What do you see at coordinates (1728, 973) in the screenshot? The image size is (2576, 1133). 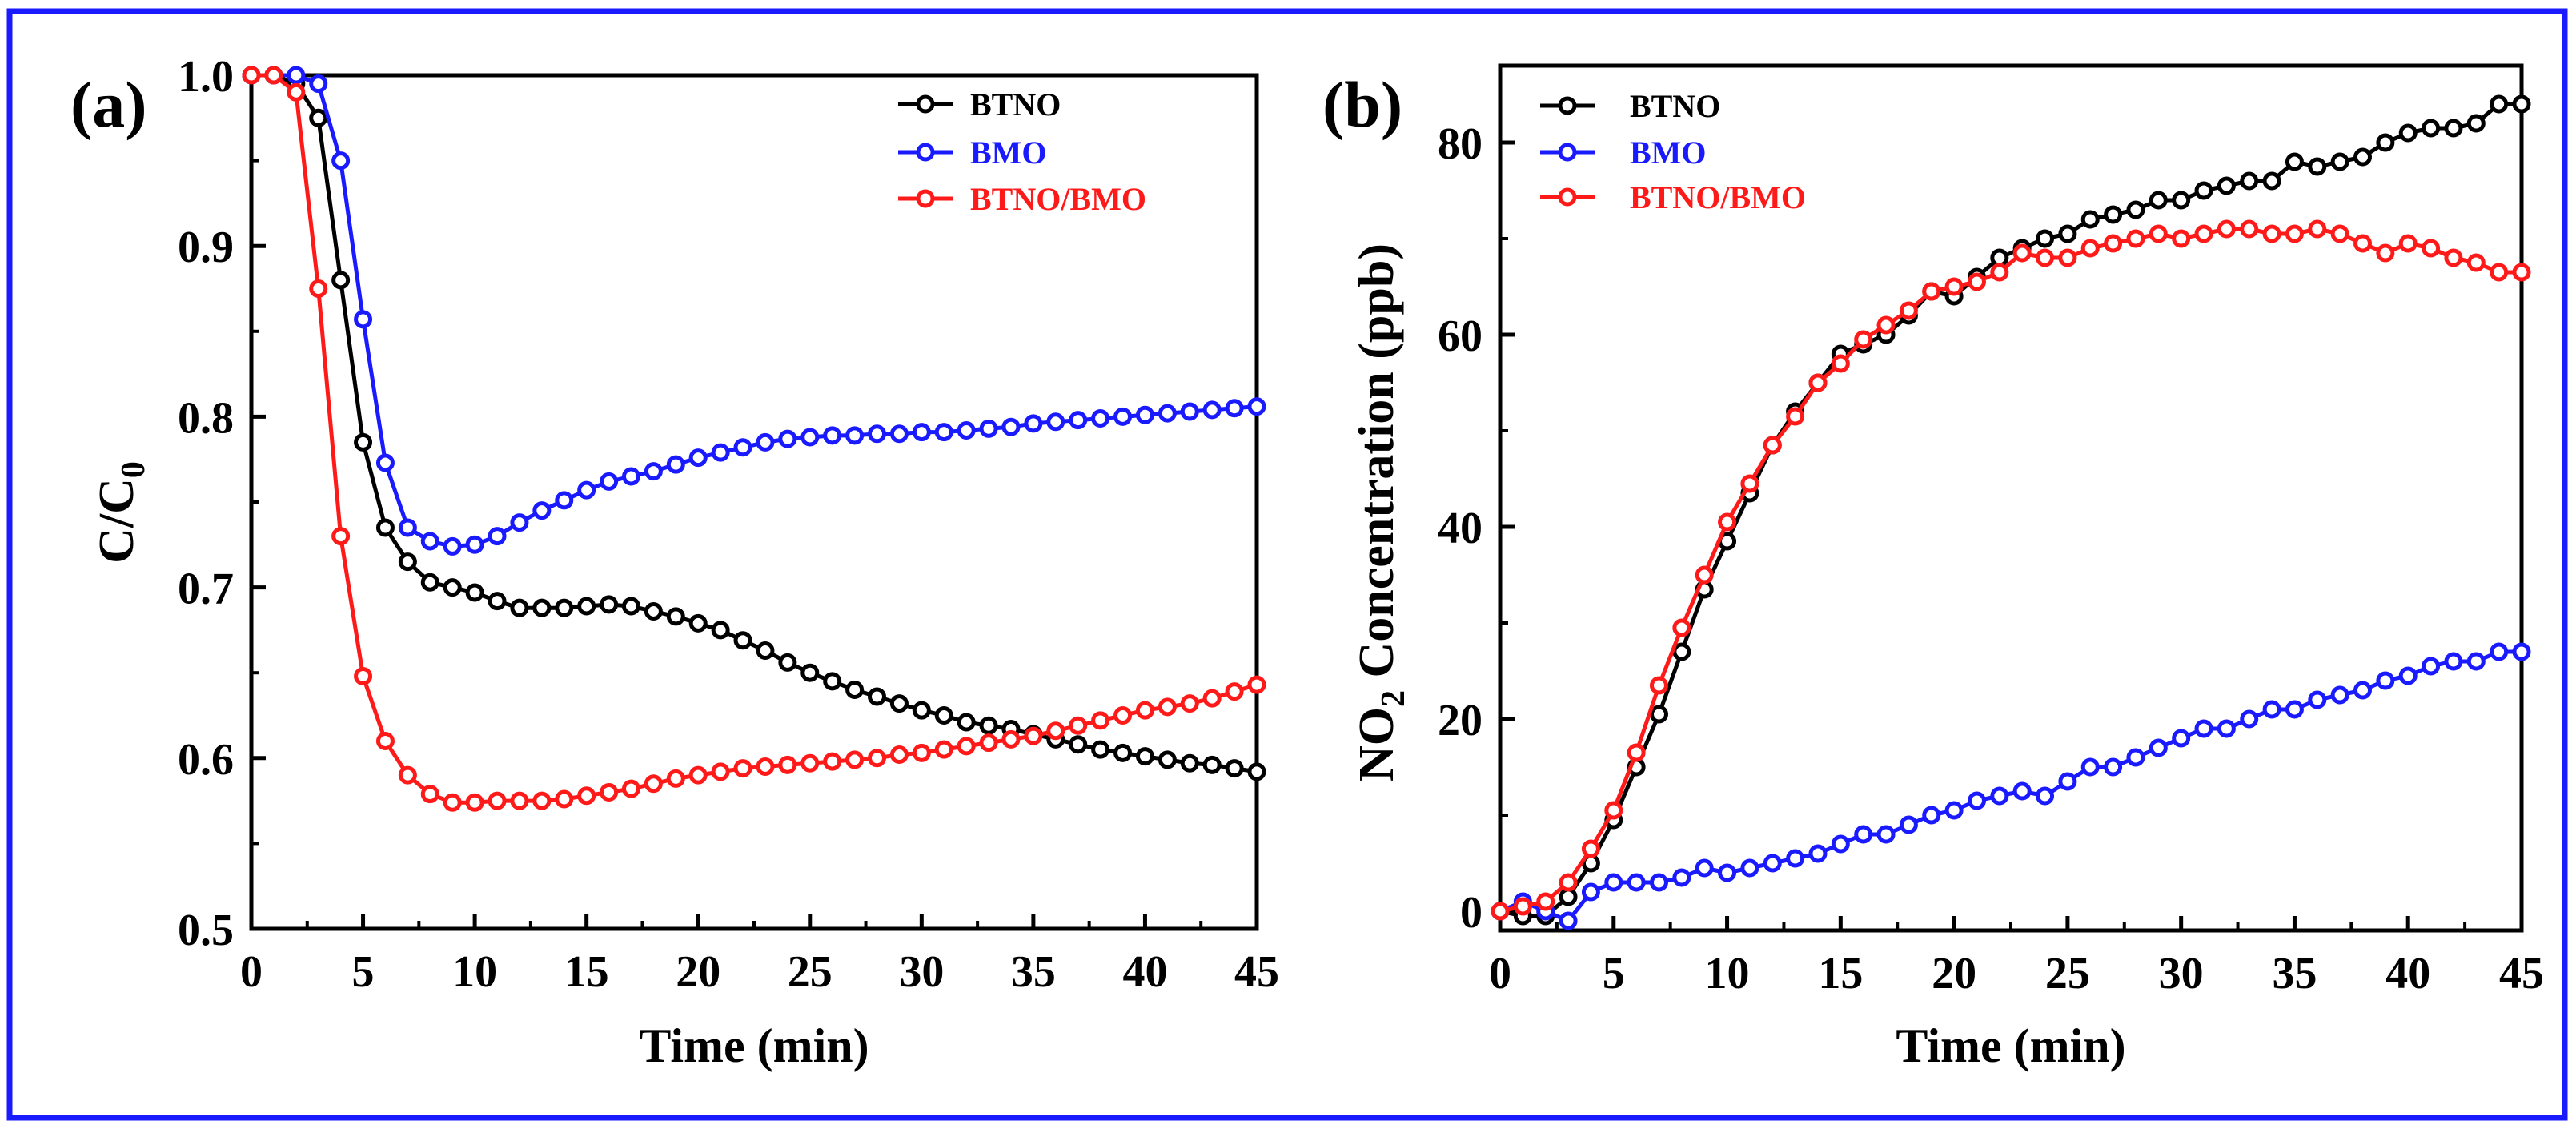 I see `x-tick-label-b-2: 10` at bounding box center [1728, 973].